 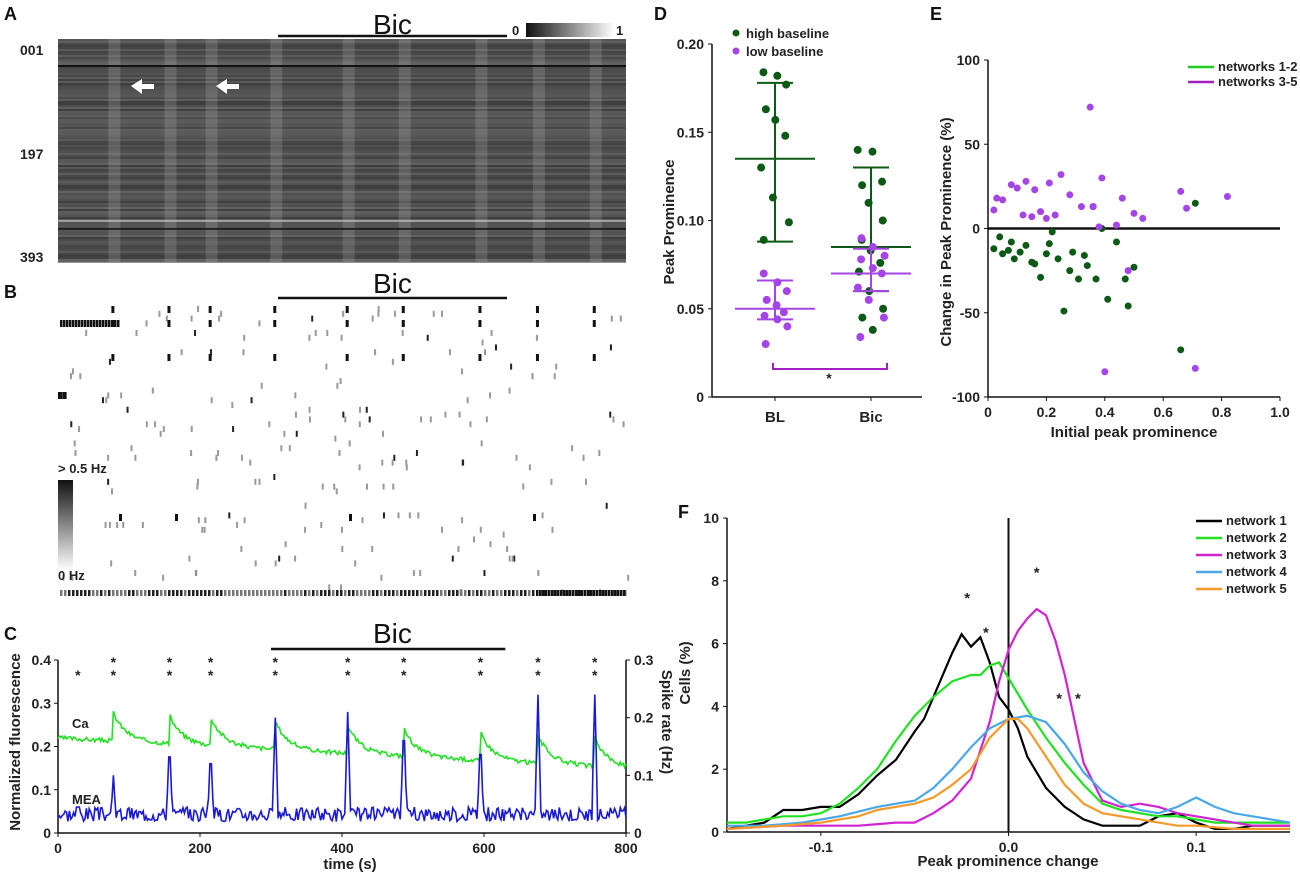 What do you see at coordinates (142, 86) in the screenshot?
I see `left-arrow-icon` at bounding box center [142, 86].